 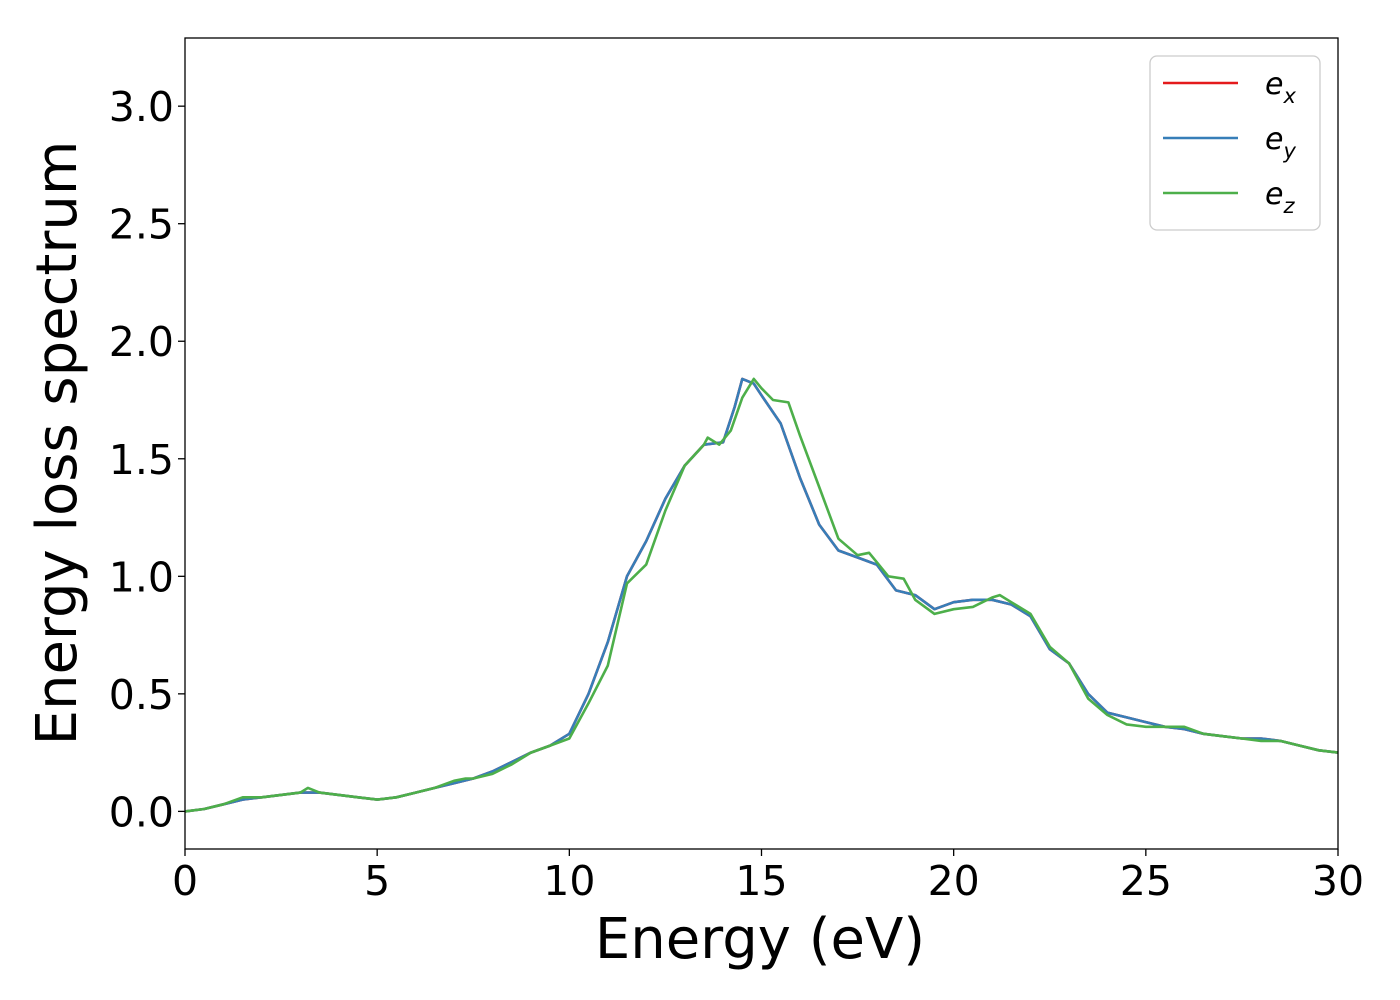 What do you see at coordinates (141, 342) in the screenshot?
I see `y-tick-label: 2.0` at bounding box center [141, 342].